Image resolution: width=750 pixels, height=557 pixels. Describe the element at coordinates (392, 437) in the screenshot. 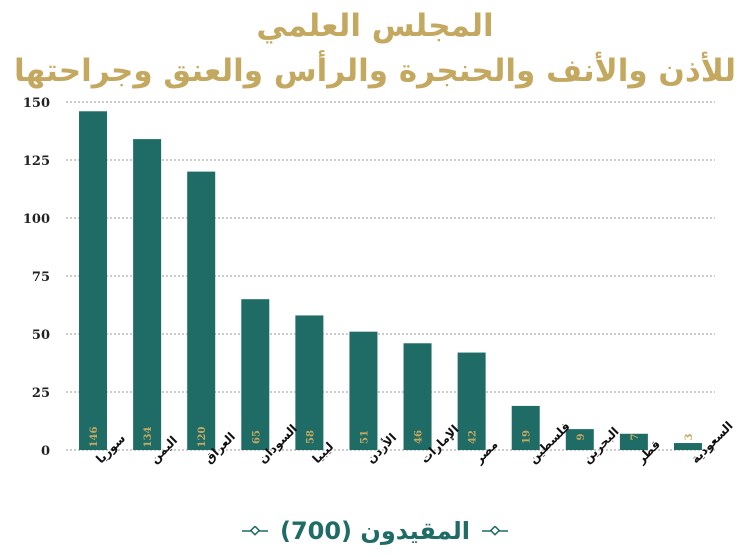

I see `value-labels: 146 134 120 65 58 51 46 42 19 9 7 3` at that location.